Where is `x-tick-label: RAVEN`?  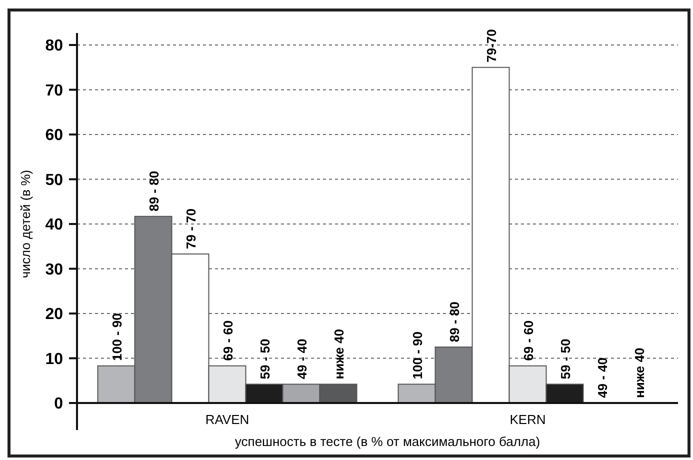
x-tick-label: RAVEN is located at coordinates (227, 419).